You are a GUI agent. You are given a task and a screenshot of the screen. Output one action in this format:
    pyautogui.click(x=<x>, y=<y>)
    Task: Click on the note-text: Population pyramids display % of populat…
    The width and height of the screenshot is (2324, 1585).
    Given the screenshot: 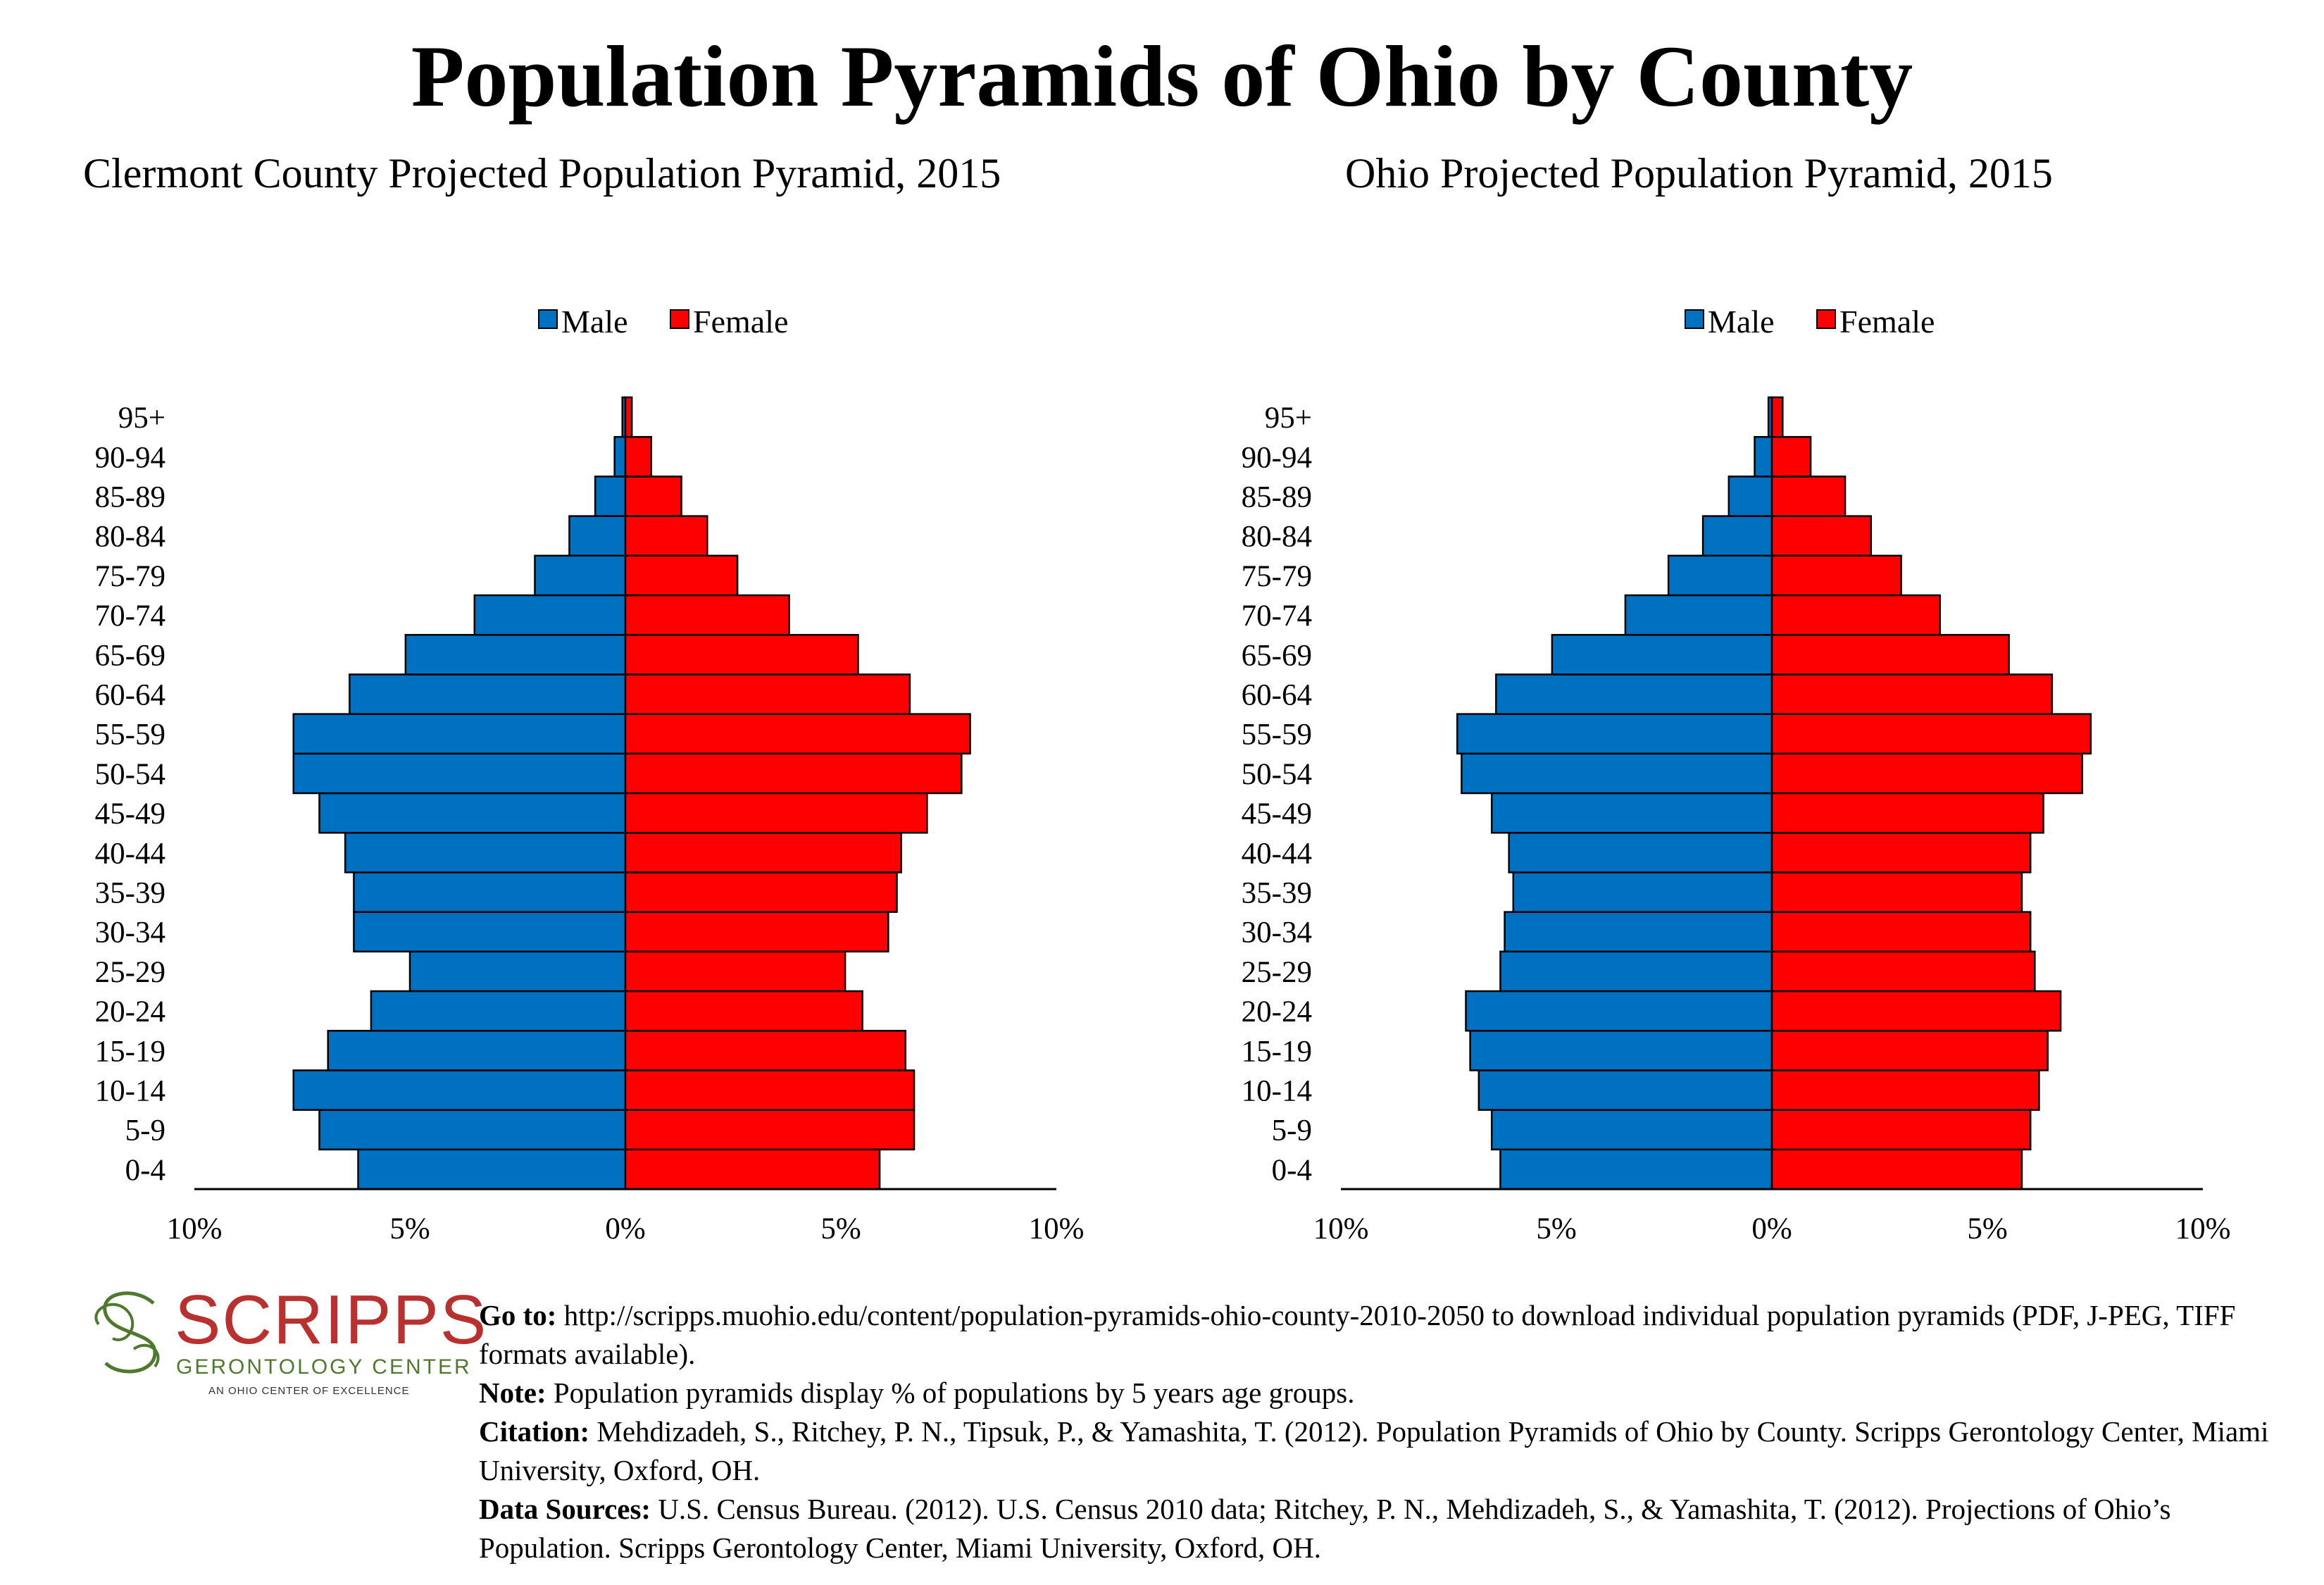 What is the action you would take?
    pyautogui.click(x=954, y=1392)
    